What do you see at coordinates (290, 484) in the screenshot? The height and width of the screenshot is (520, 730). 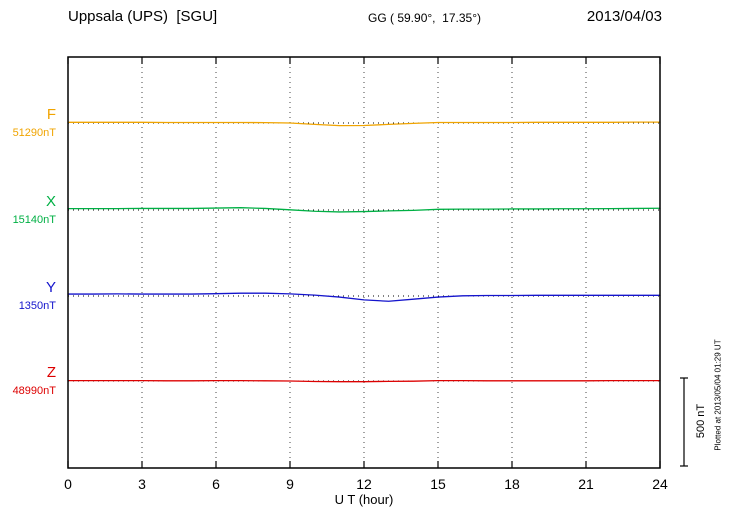 I see `x-tick-label: 9` at bounding box center [290, 484].